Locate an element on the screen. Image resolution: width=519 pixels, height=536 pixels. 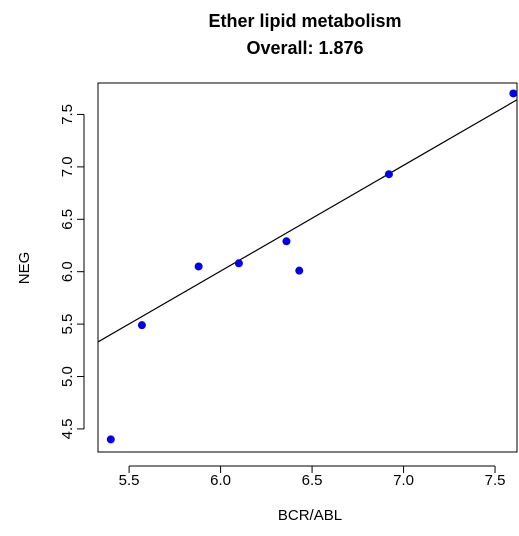
y-tick-label: 6.5 is located at coordinates (67, 219).